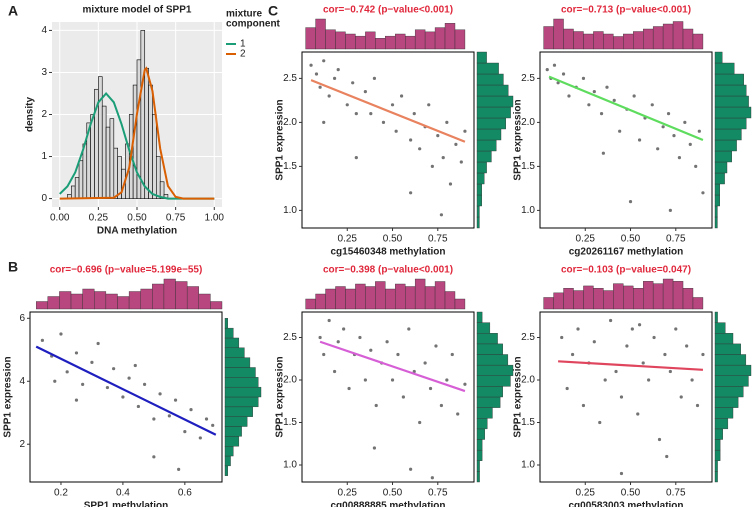  I want to click on x-axis-label: cg00888885 methylation, so click(387, 504).